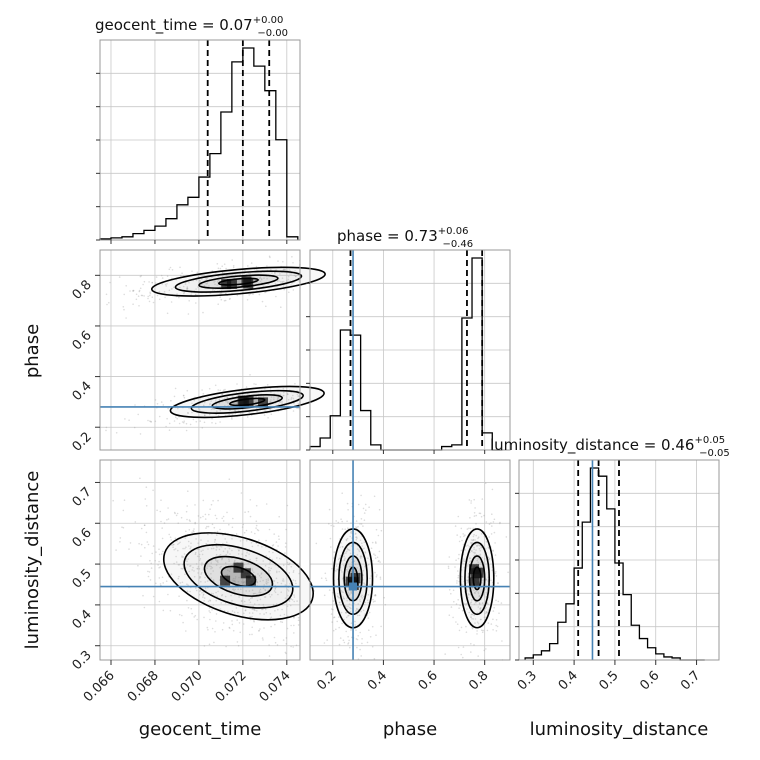 The height and width of the screenshot is (760, 760). Describe the element at coordinates (143, 686) in the screenshot. I see `x-tick-label: 0.068` at that location.